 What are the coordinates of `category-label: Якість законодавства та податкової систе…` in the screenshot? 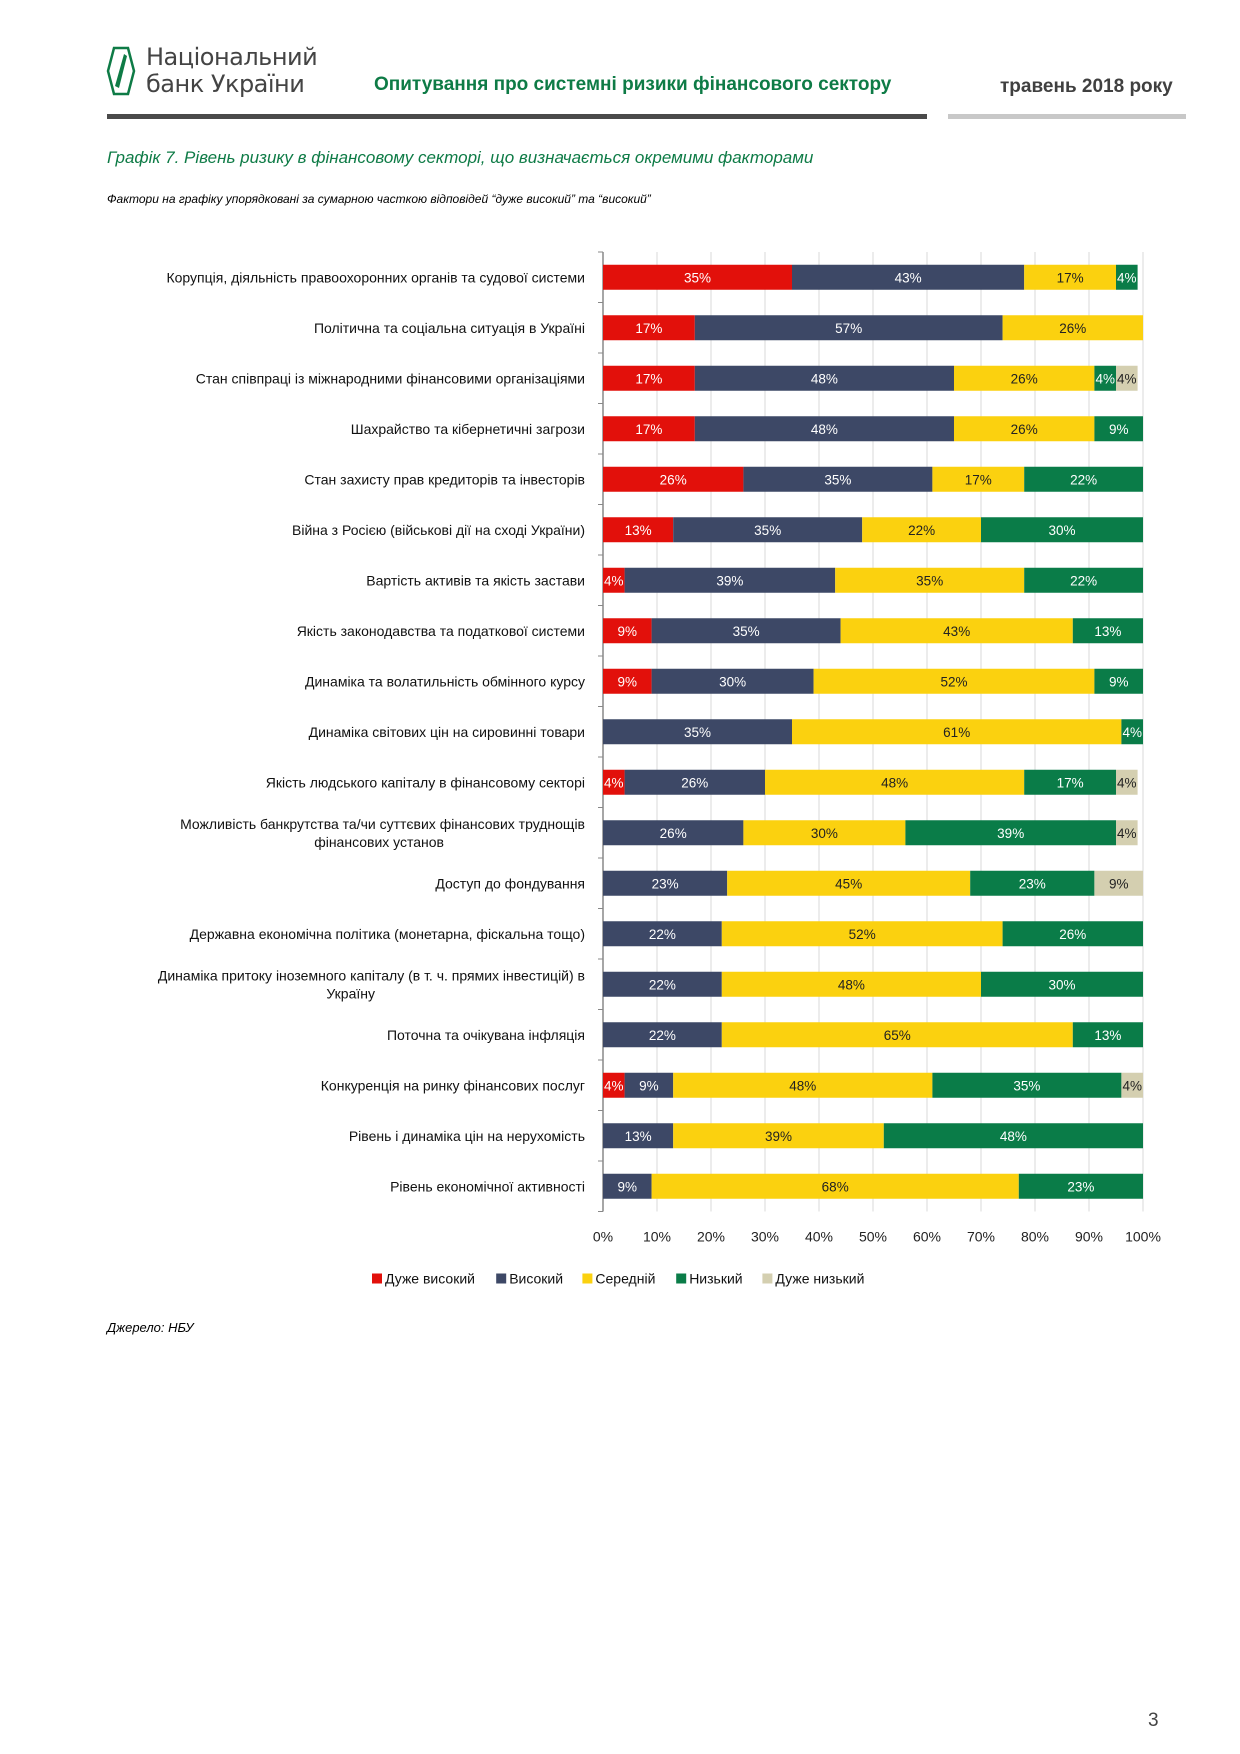 It's located at (441, 631).